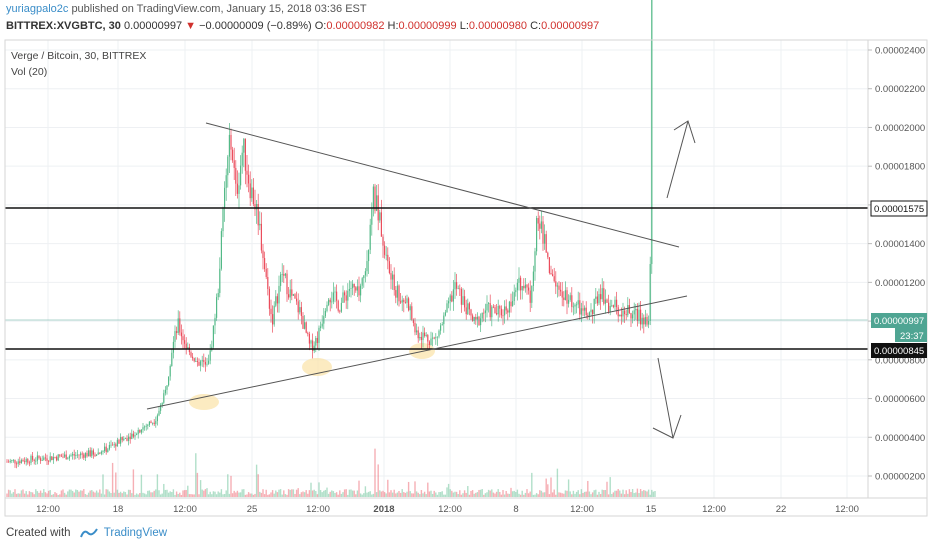  Describe the element at coordinates (681, 159) in the screenshot. I see `breakout-up-arrow` at that location.